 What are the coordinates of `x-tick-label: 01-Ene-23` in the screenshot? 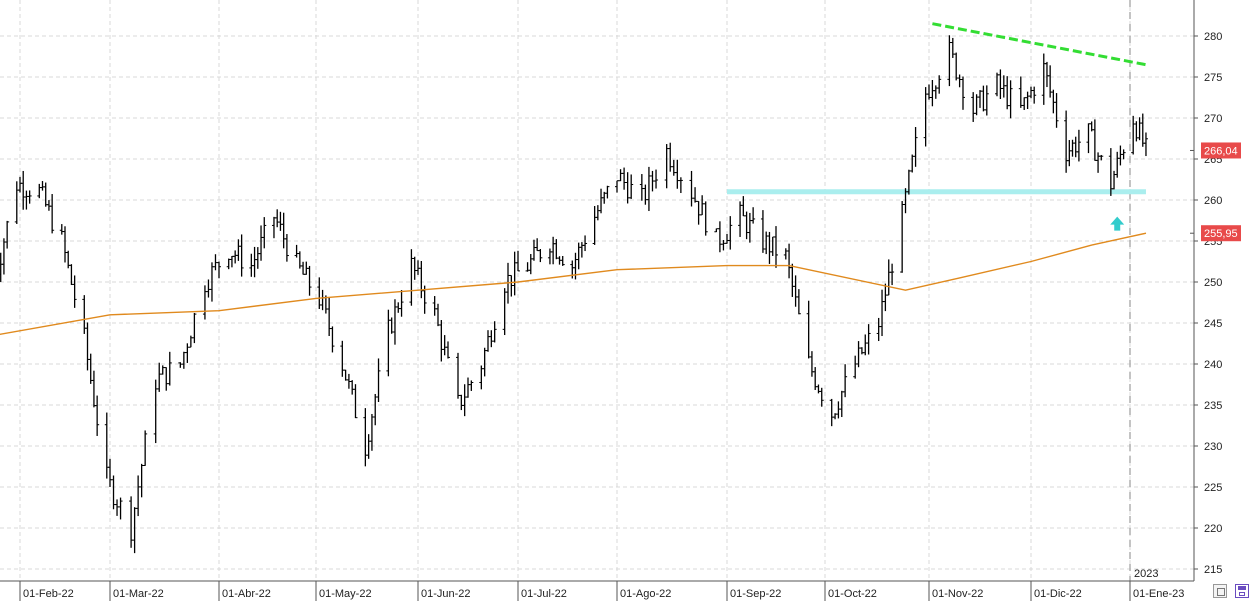 It's located at (1158, 594).